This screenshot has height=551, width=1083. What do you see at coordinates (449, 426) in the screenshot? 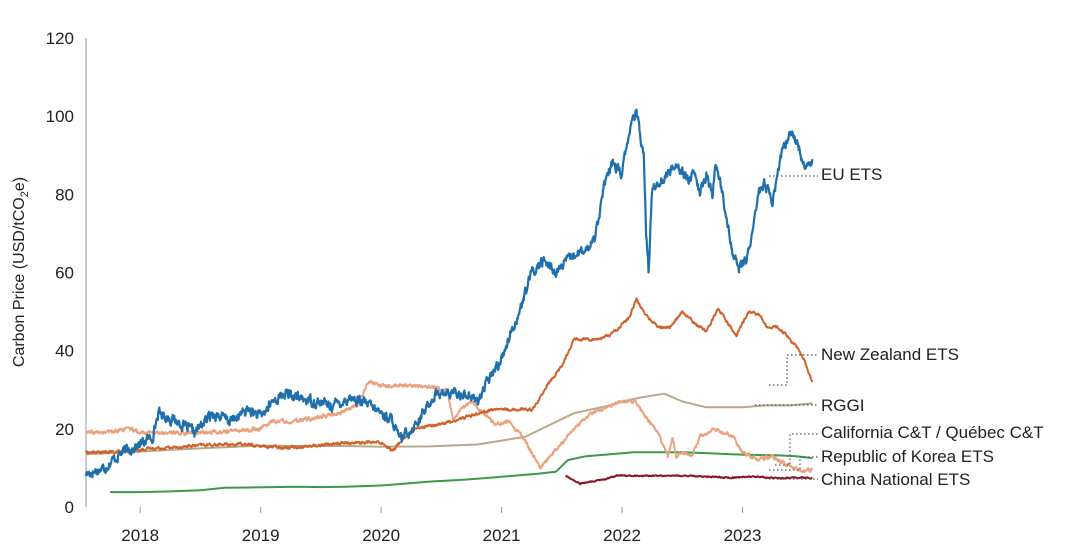
I see `series-line-california-c-t-qu-bec-c-t` at bounding box center [449, 426].